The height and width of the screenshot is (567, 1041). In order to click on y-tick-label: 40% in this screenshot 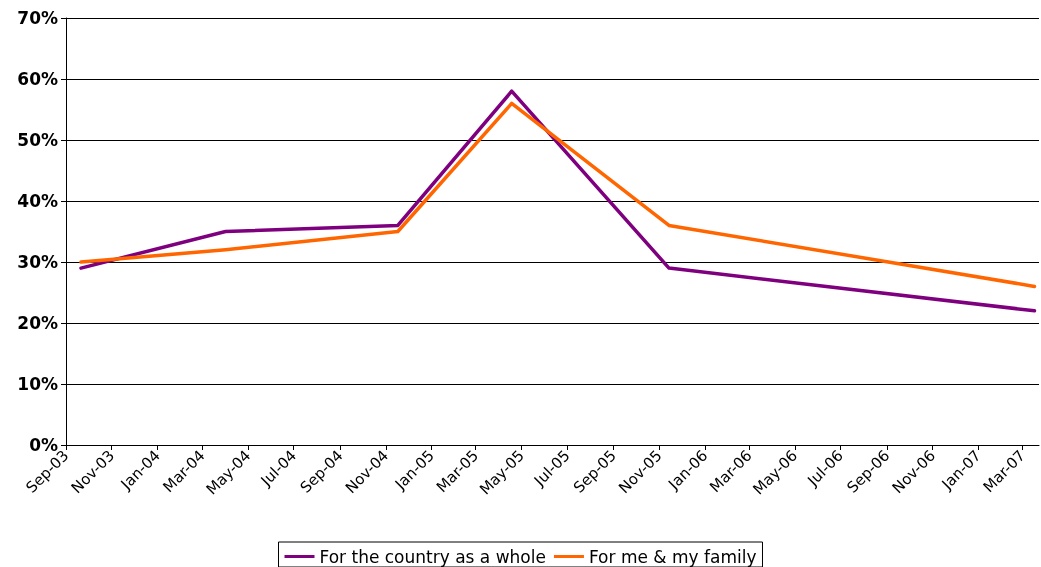, I will do `click(37, 201)`.